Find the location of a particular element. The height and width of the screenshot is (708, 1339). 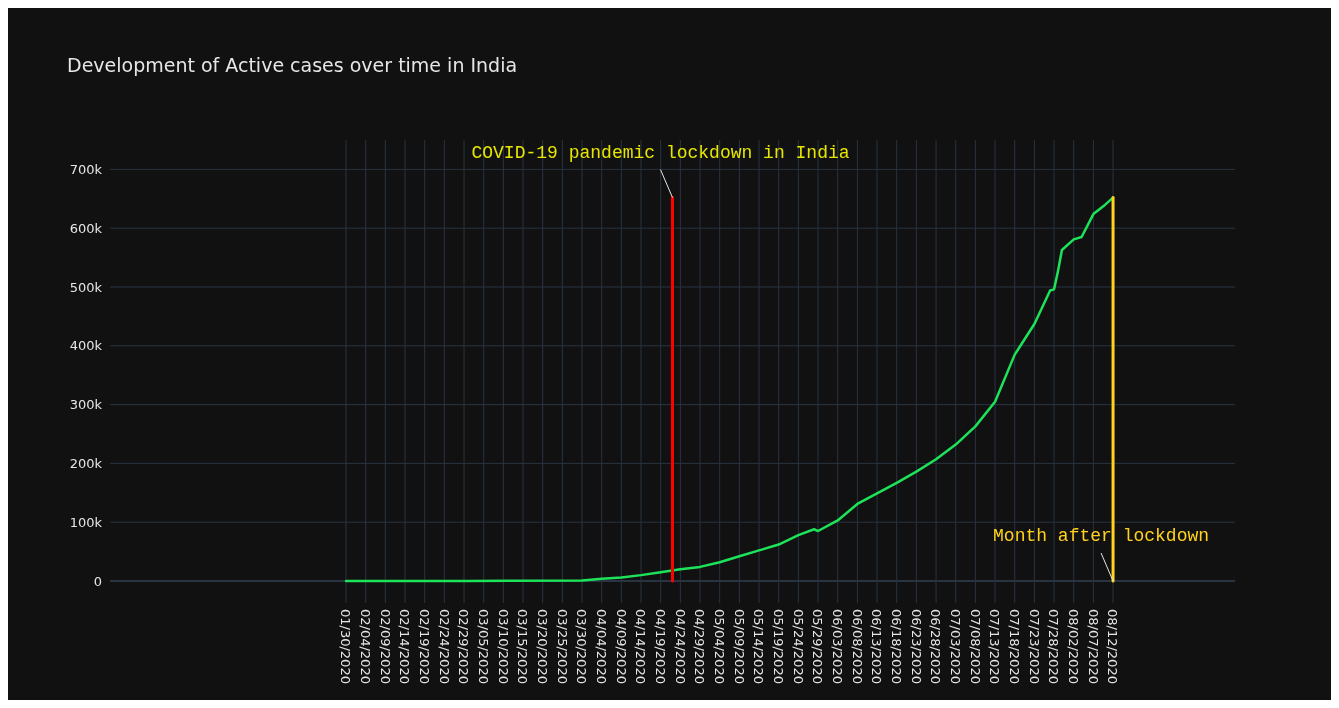

x-tick-label: 04/24/2020 is located at coordinates (680, 646).